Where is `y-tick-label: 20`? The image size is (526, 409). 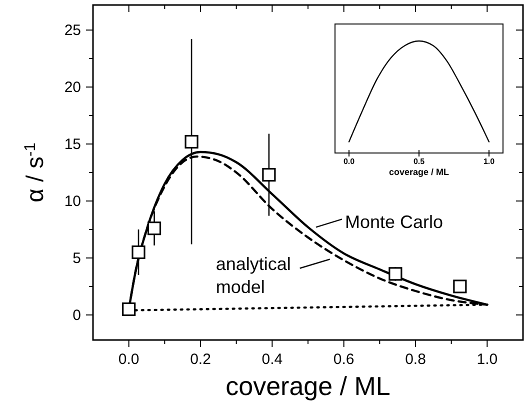 y-tick-label: 20 is located at coordinates (72, 87).